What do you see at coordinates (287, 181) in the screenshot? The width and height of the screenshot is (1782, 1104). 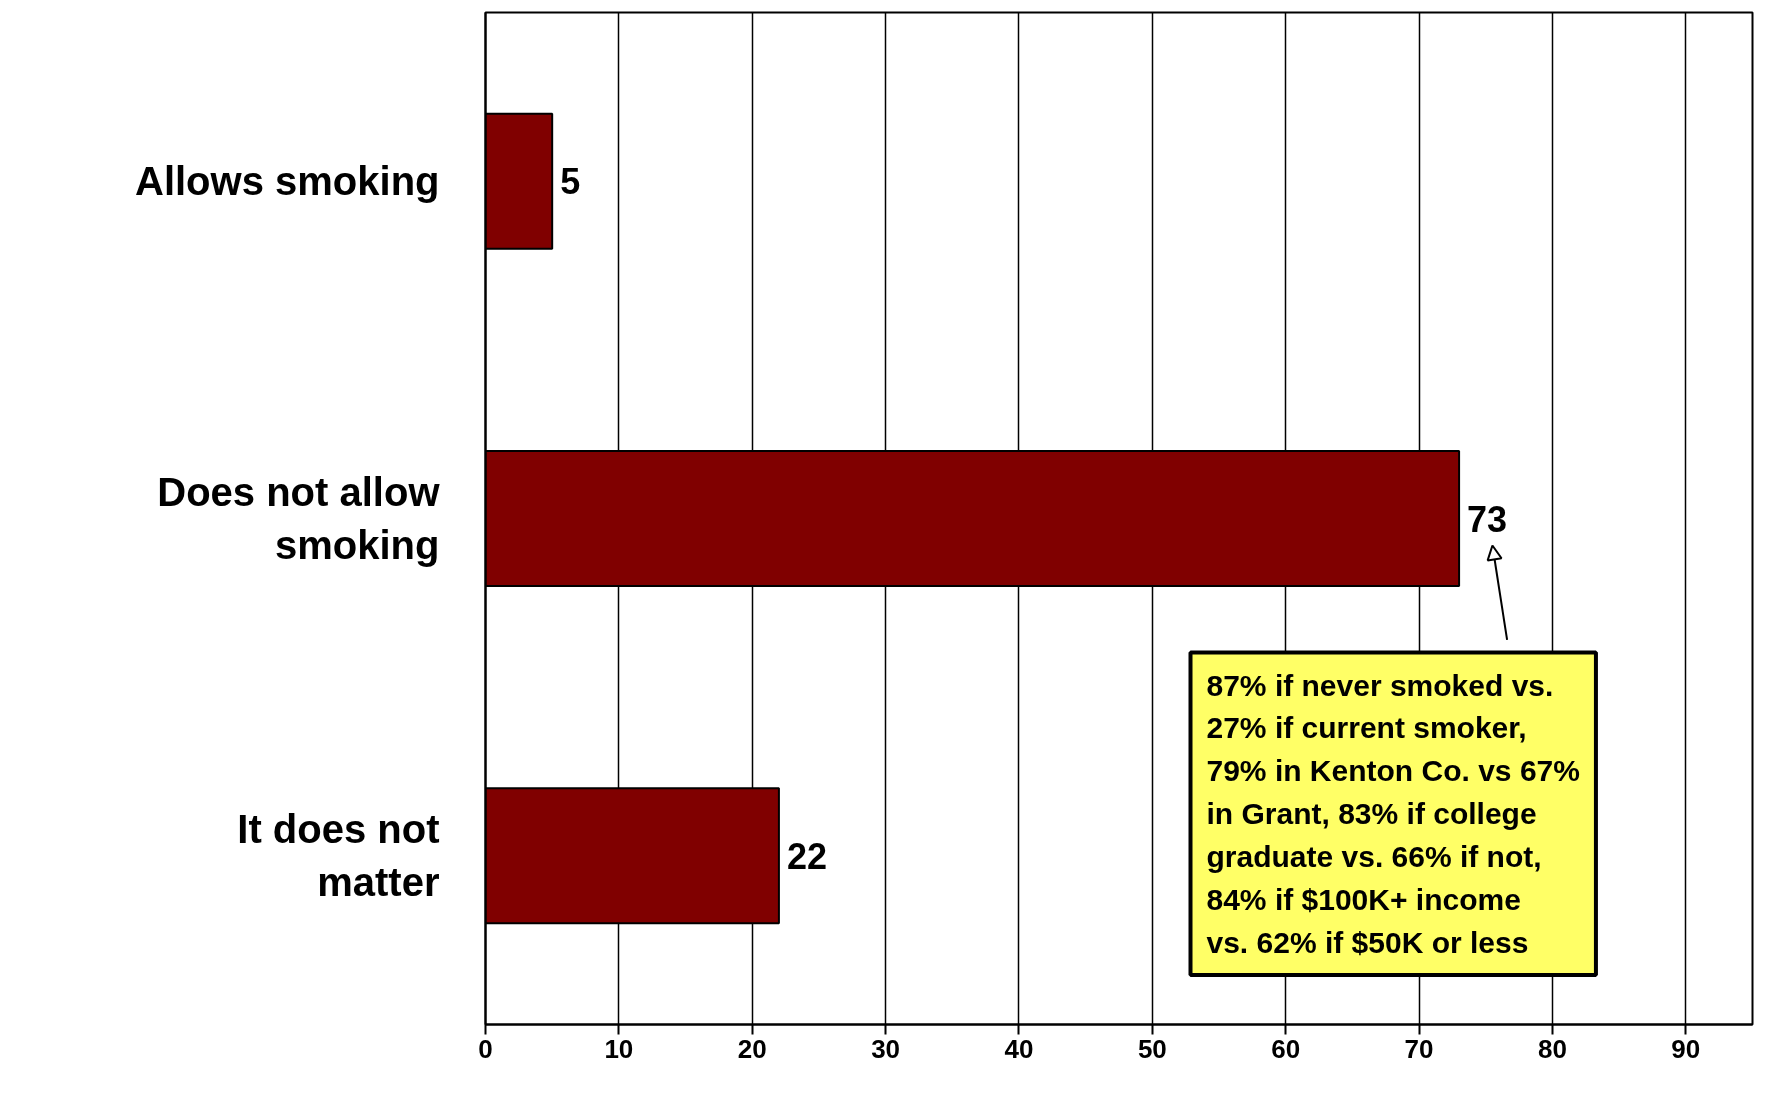 I see `y-tick-label: Allows smoking` at bounding box center [287, 181].